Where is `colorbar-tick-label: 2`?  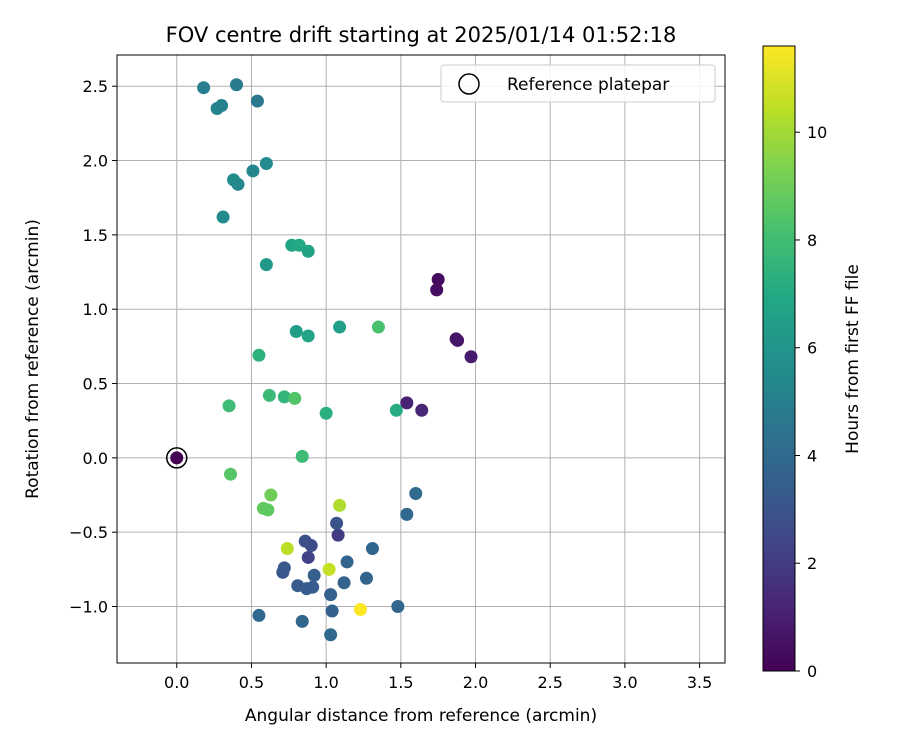 colorbar-tick-label: 2 is located at coordinates (812, 563).